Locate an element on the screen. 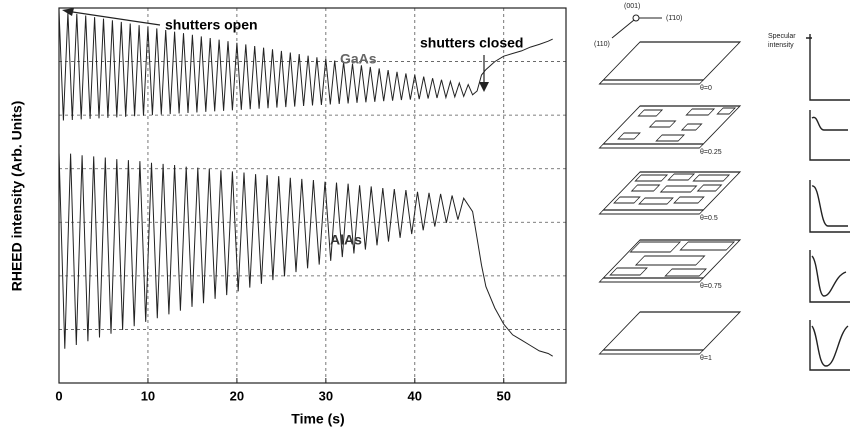 The height and width of the screenshot is (434, 850). x-tick-label: 20 is located at coordinates (237, 395).